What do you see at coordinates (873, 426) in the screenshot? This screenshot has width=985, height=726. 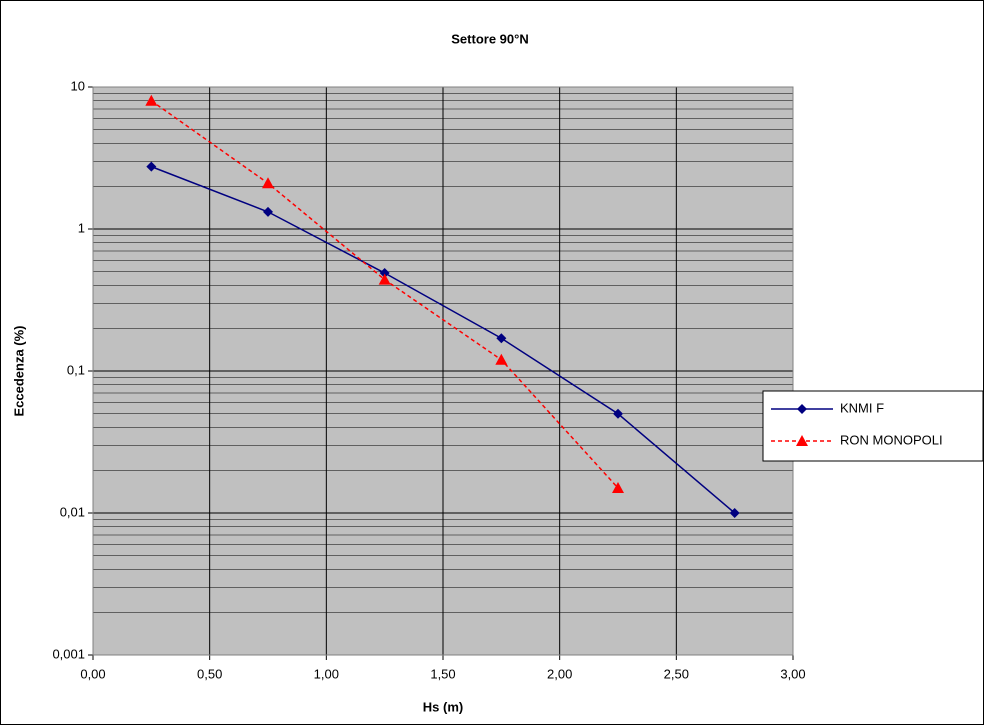 I see `legend` at bounding box center [873, 426].